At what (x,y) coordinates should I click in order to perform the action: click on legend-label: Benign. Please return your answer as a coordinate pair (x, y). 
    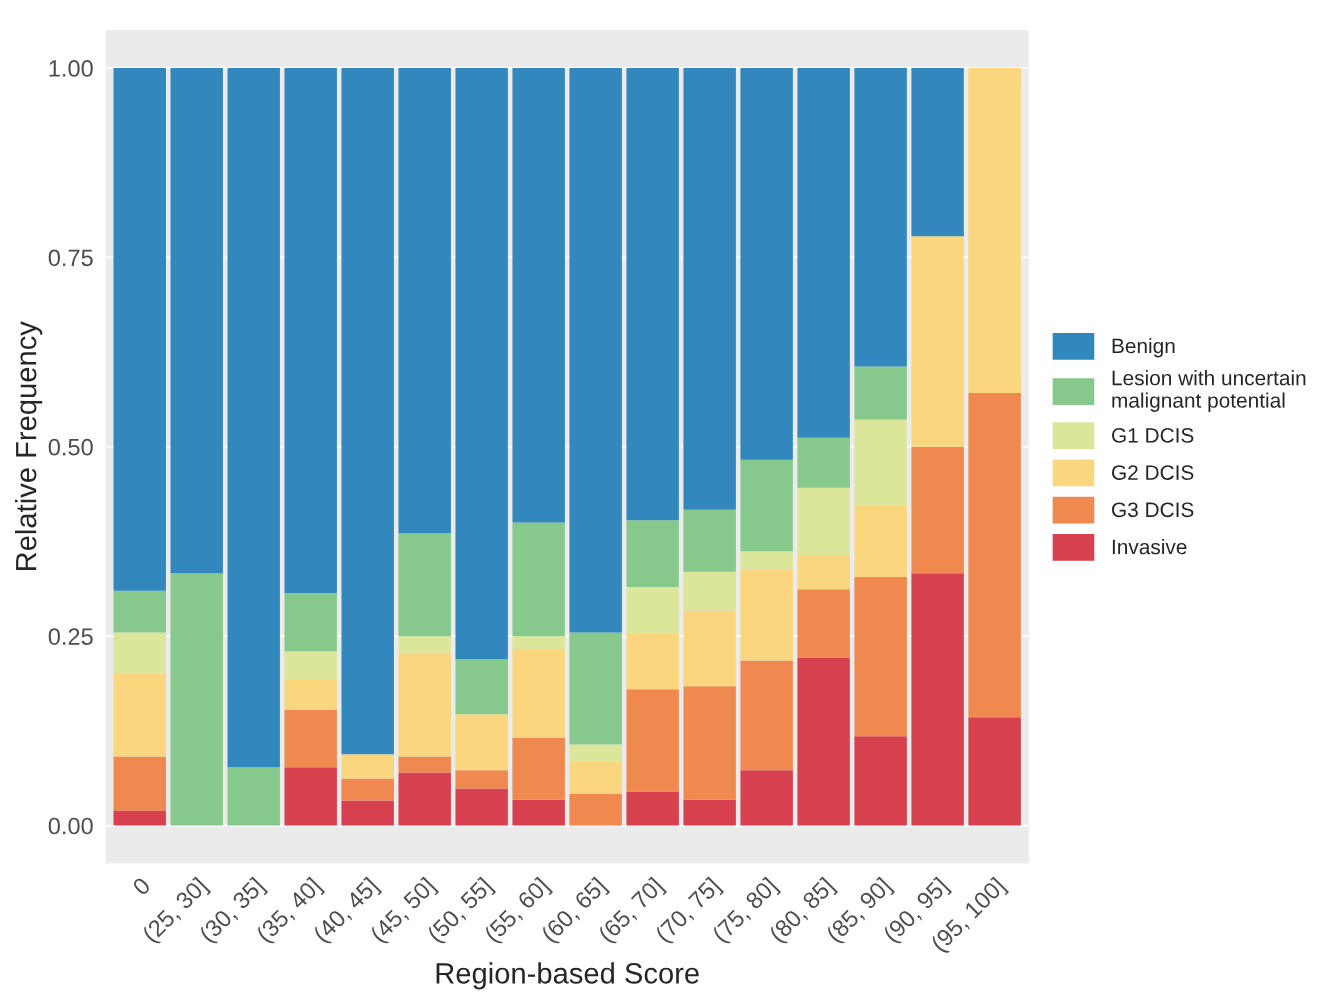
    Looking at the image, I should click on (1143, 347).